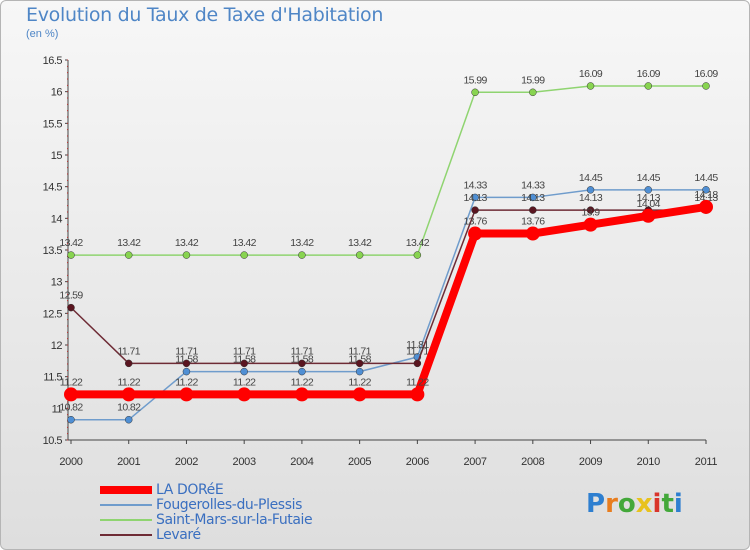 The width and height of the screenshot is (750, 550). Describe the element at coordinates (359, 462) in the screenshot. I see `x-tick-label: 2005` at that location.